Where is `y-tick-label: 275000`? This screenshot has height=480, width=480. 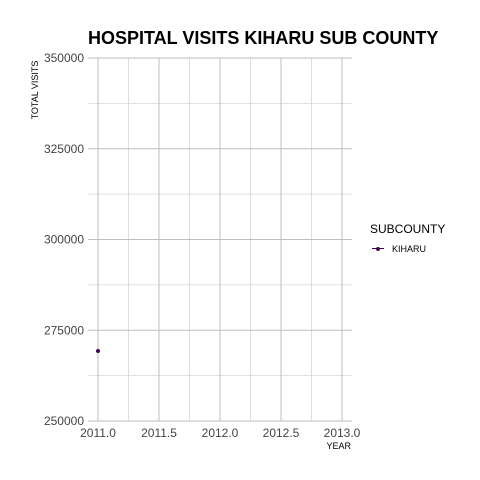 y-tick-label: 275000 is located at coordinates (64, 330).